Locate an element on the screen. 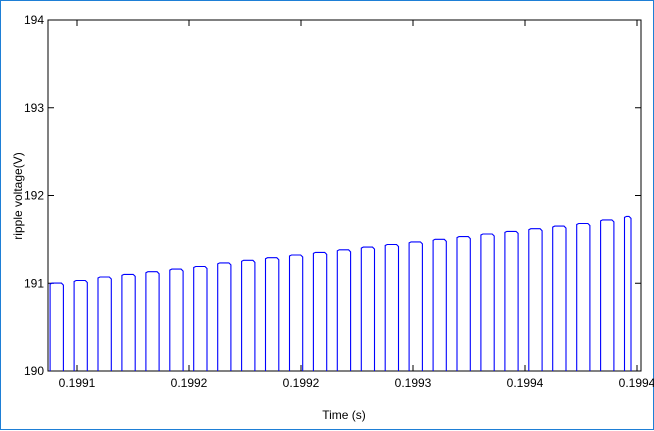  x-axis-label: Time (s) is located at coordinates (344, 415).